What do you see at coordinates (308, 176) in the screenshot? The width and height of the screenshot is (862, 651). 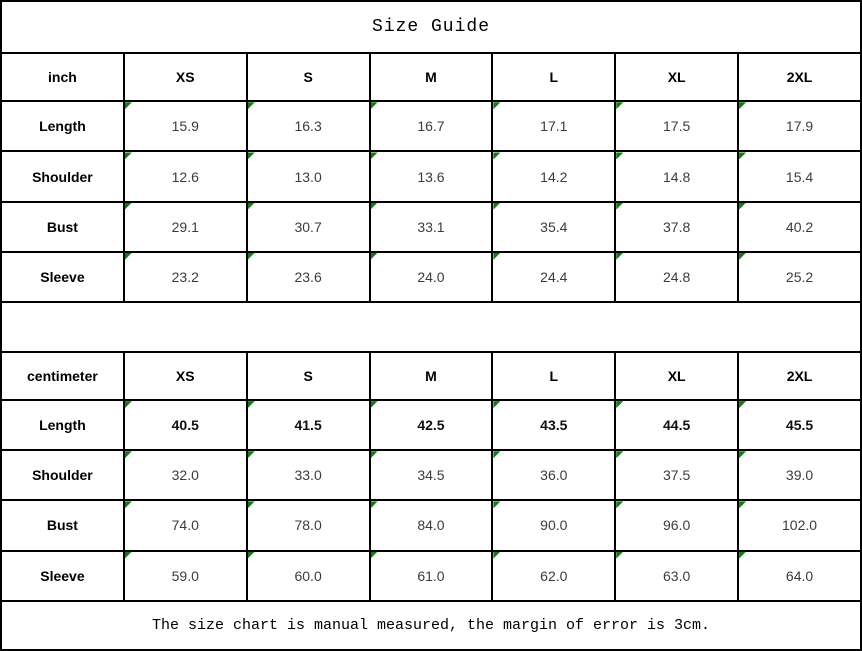 I see `size-value-cell: 13.0` at bounding box center [308, 176].